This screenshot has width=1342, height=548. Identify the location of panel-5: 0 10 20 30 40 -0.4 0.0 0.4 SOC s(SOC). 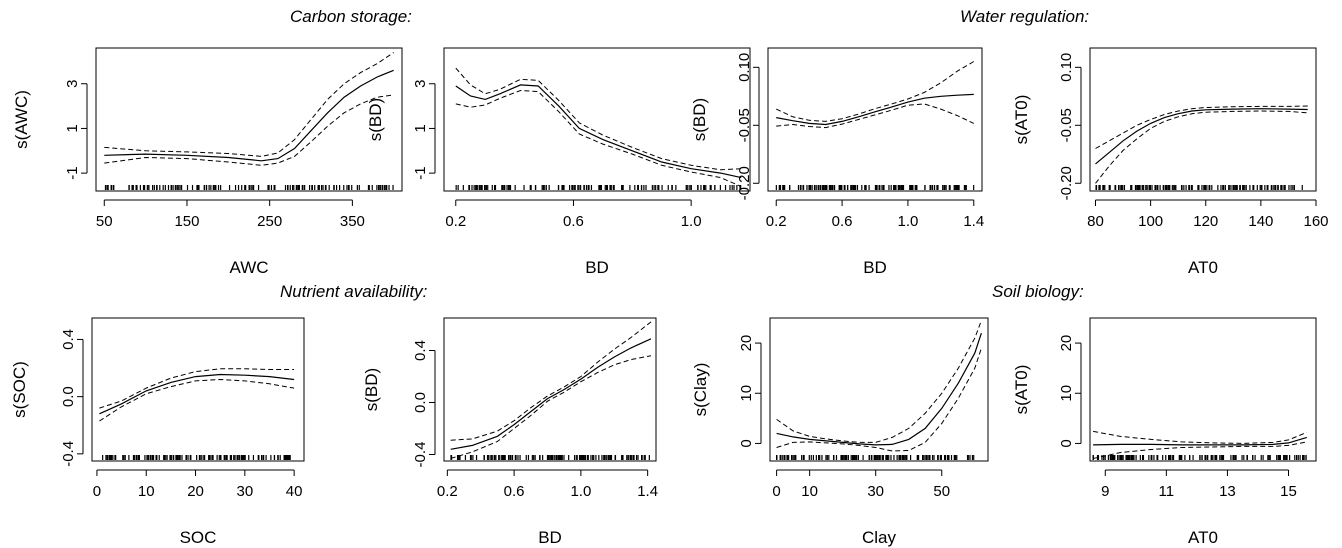
(157, 432).